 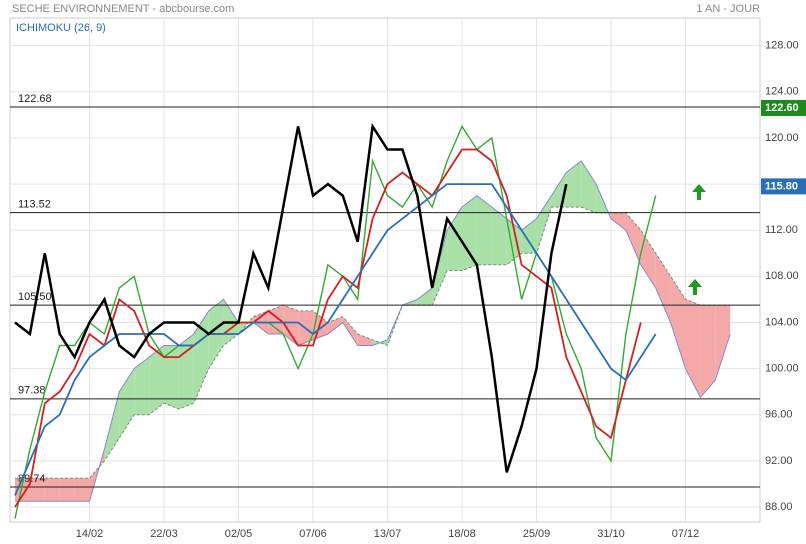 I want to click on price-badge-label: 115.80, so click(x=781, y=186).